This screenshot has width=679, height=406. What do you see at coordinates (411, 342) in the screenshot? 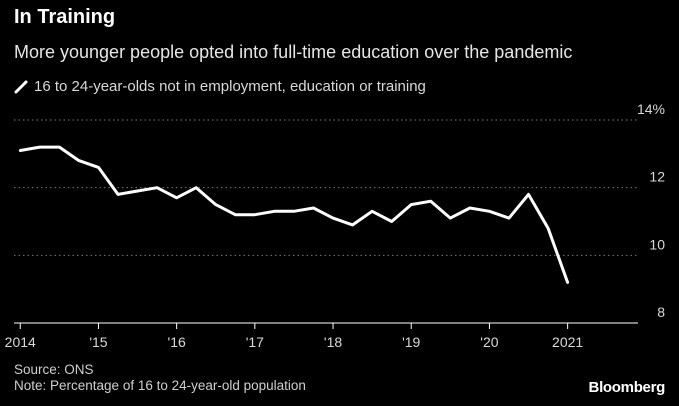
I see `x-tick-label: '19` at bounding box center [411, 342].